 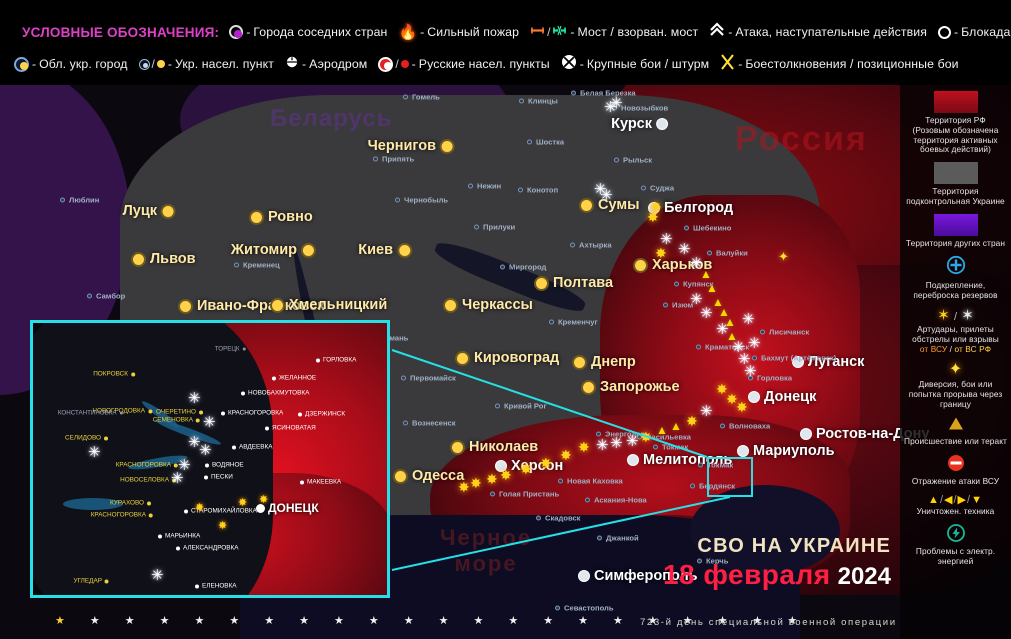 What do you see at coordinates (521, 406) in the screenshot?
I see `map-city: Кривой Рог` at bounding box center [521, 406].